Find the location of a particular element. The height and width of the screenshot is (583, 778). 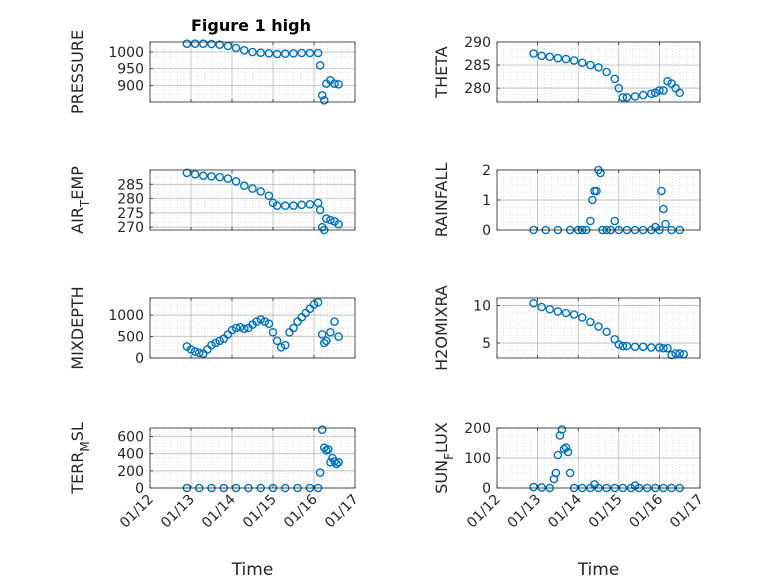

figure-title: Figure 1 high is located at coordinates (251, 25).